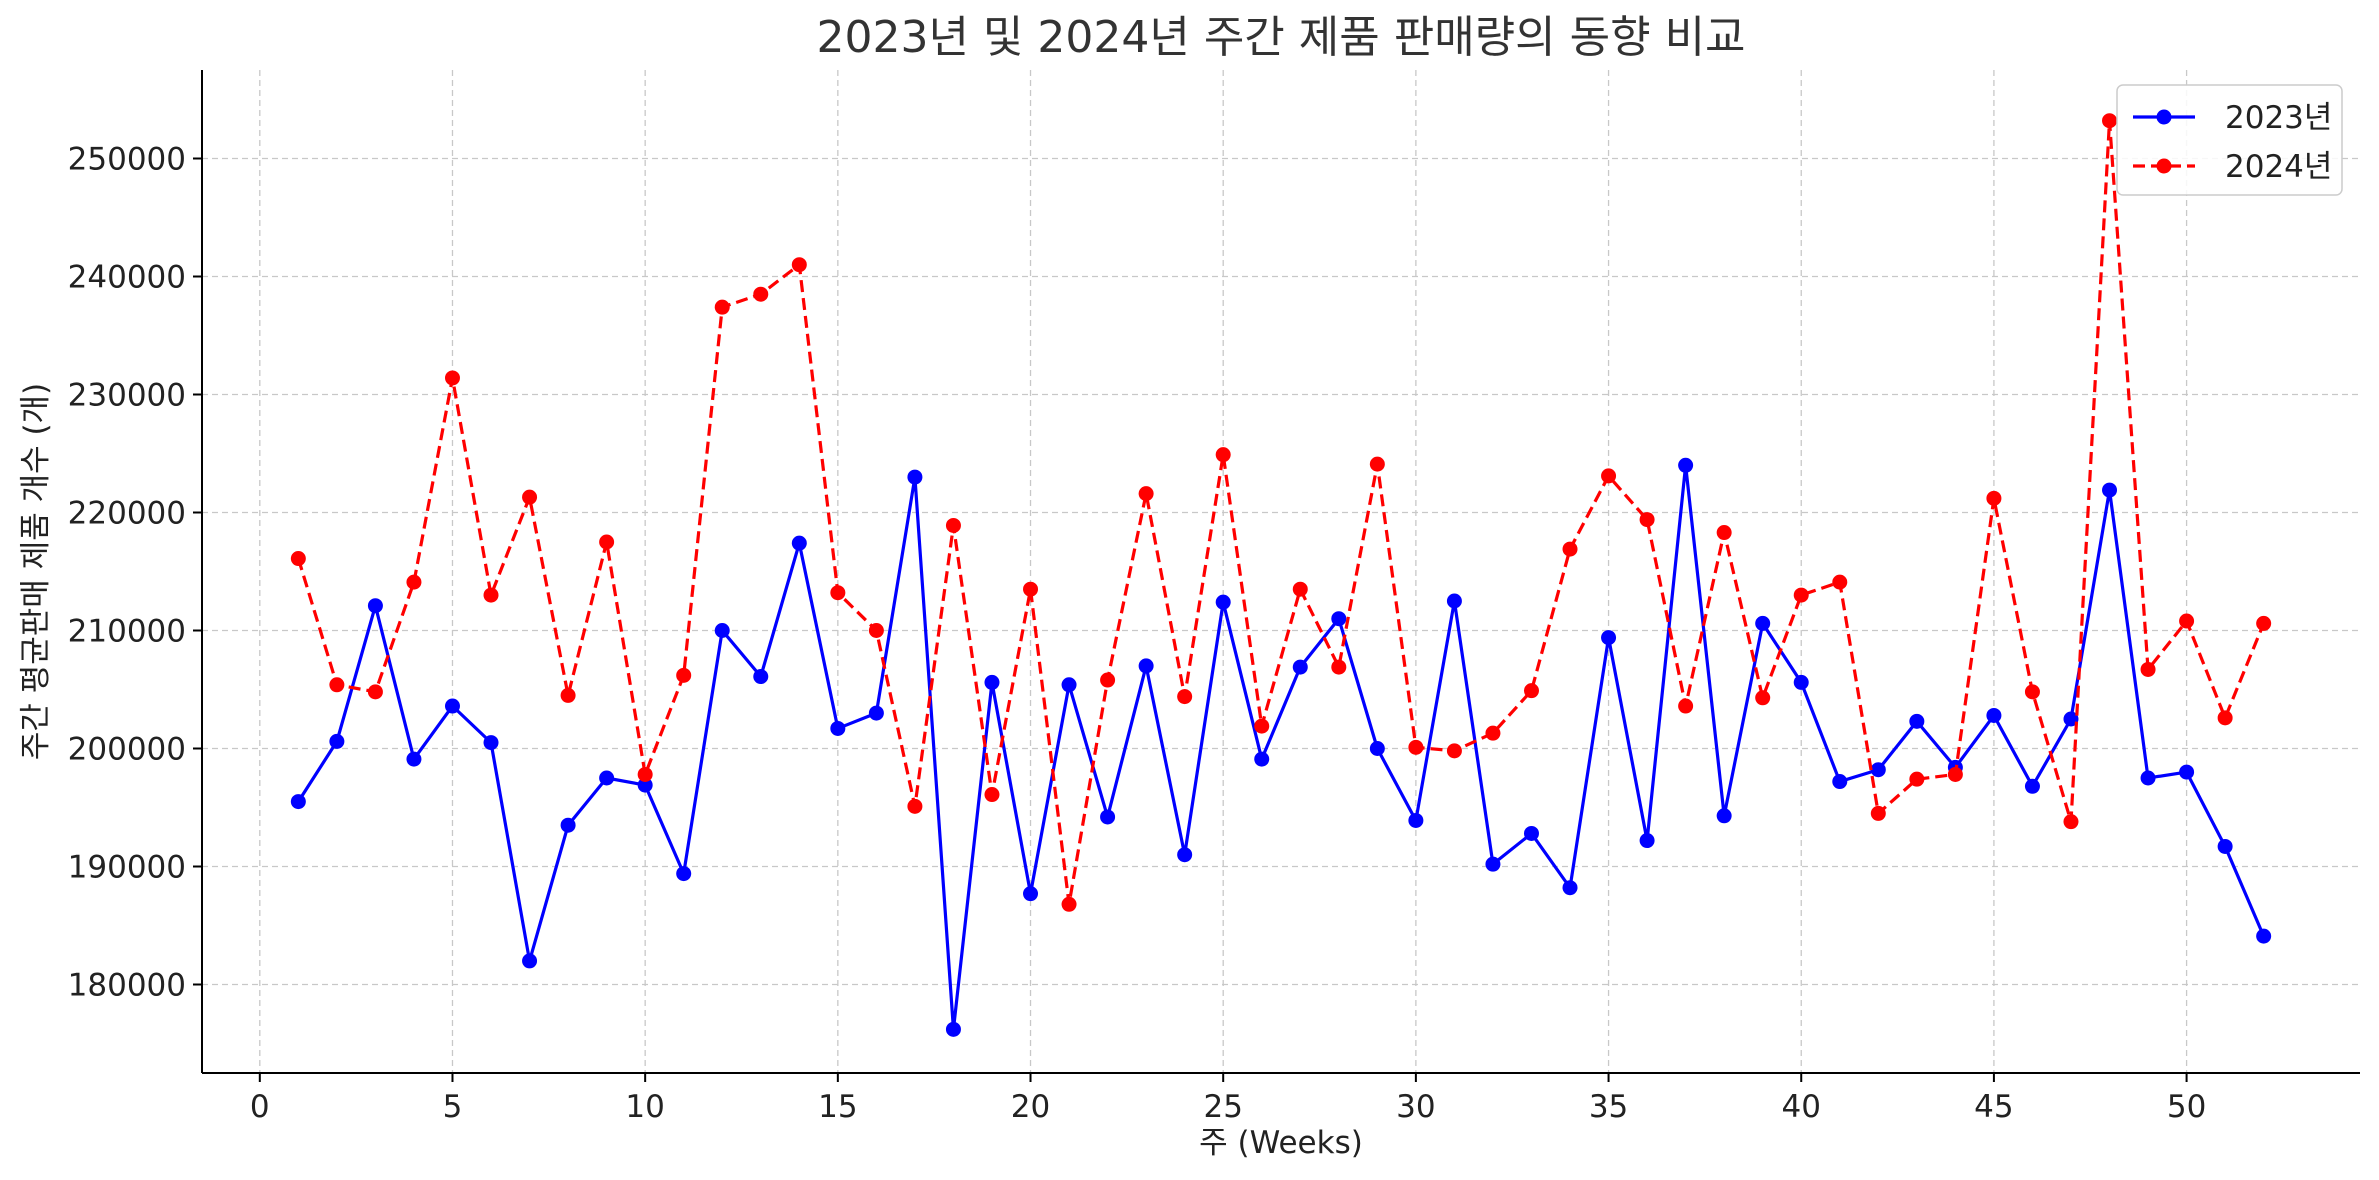 The image size is (2379, 1180). I want to click on x-tick-label: 20, so click(1030, 1107).